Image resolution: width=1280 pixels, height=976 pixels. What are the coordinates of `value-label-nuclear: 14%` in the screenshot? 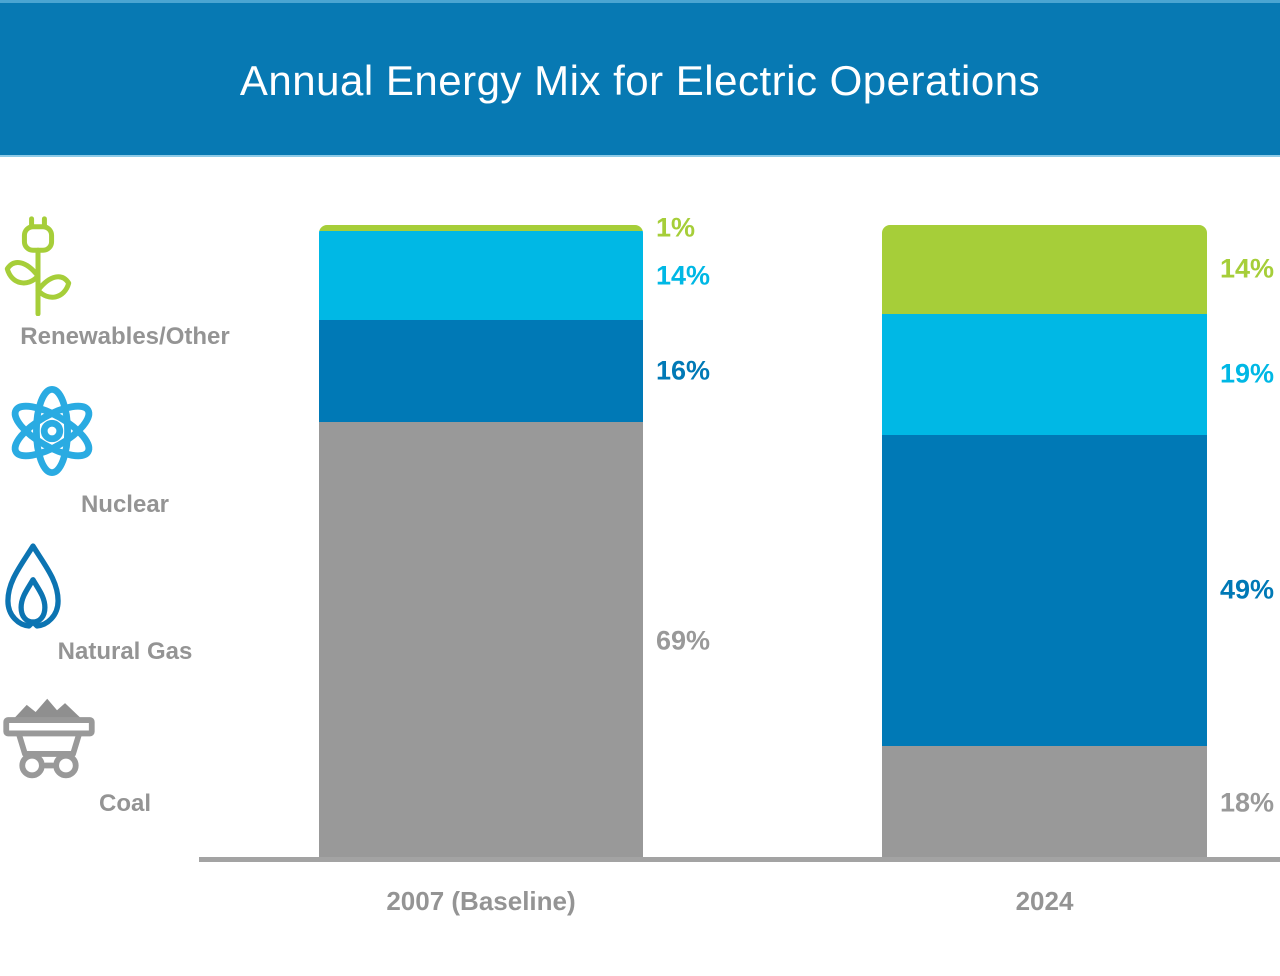 It's located at (683, 275).